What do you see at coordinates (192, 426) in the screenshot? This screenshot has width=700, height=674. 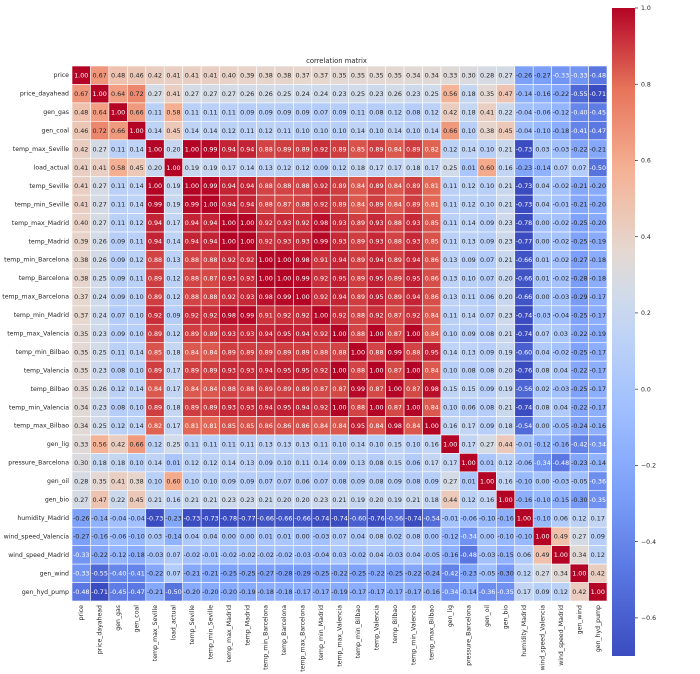 I see `cell-value-label: 0.81` at bounding box center [192, 426].